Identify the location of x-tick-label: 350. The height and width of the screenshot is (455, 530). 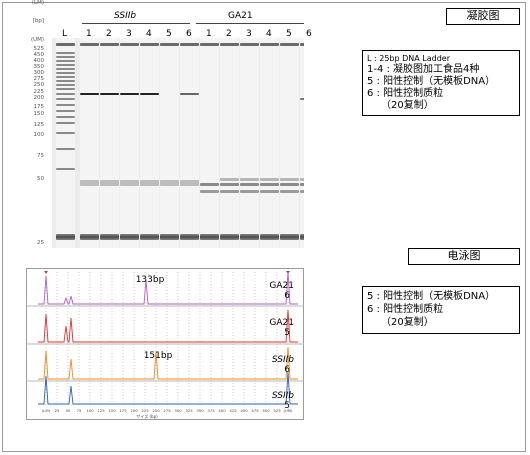
(200, 410).